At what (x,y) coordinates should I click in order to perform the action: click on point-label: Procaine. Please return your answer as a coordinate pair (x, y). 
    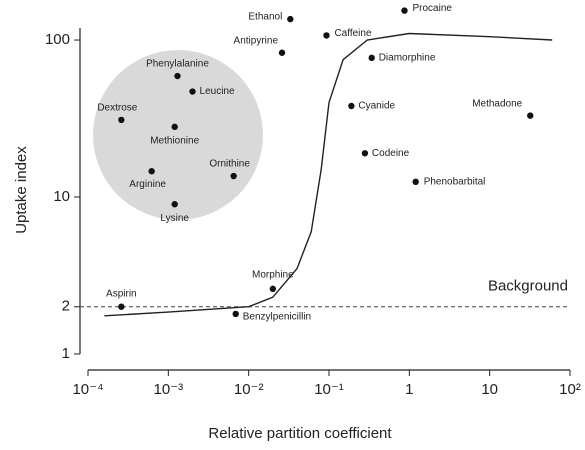
    Looking at the image, I should click on (432, 8).